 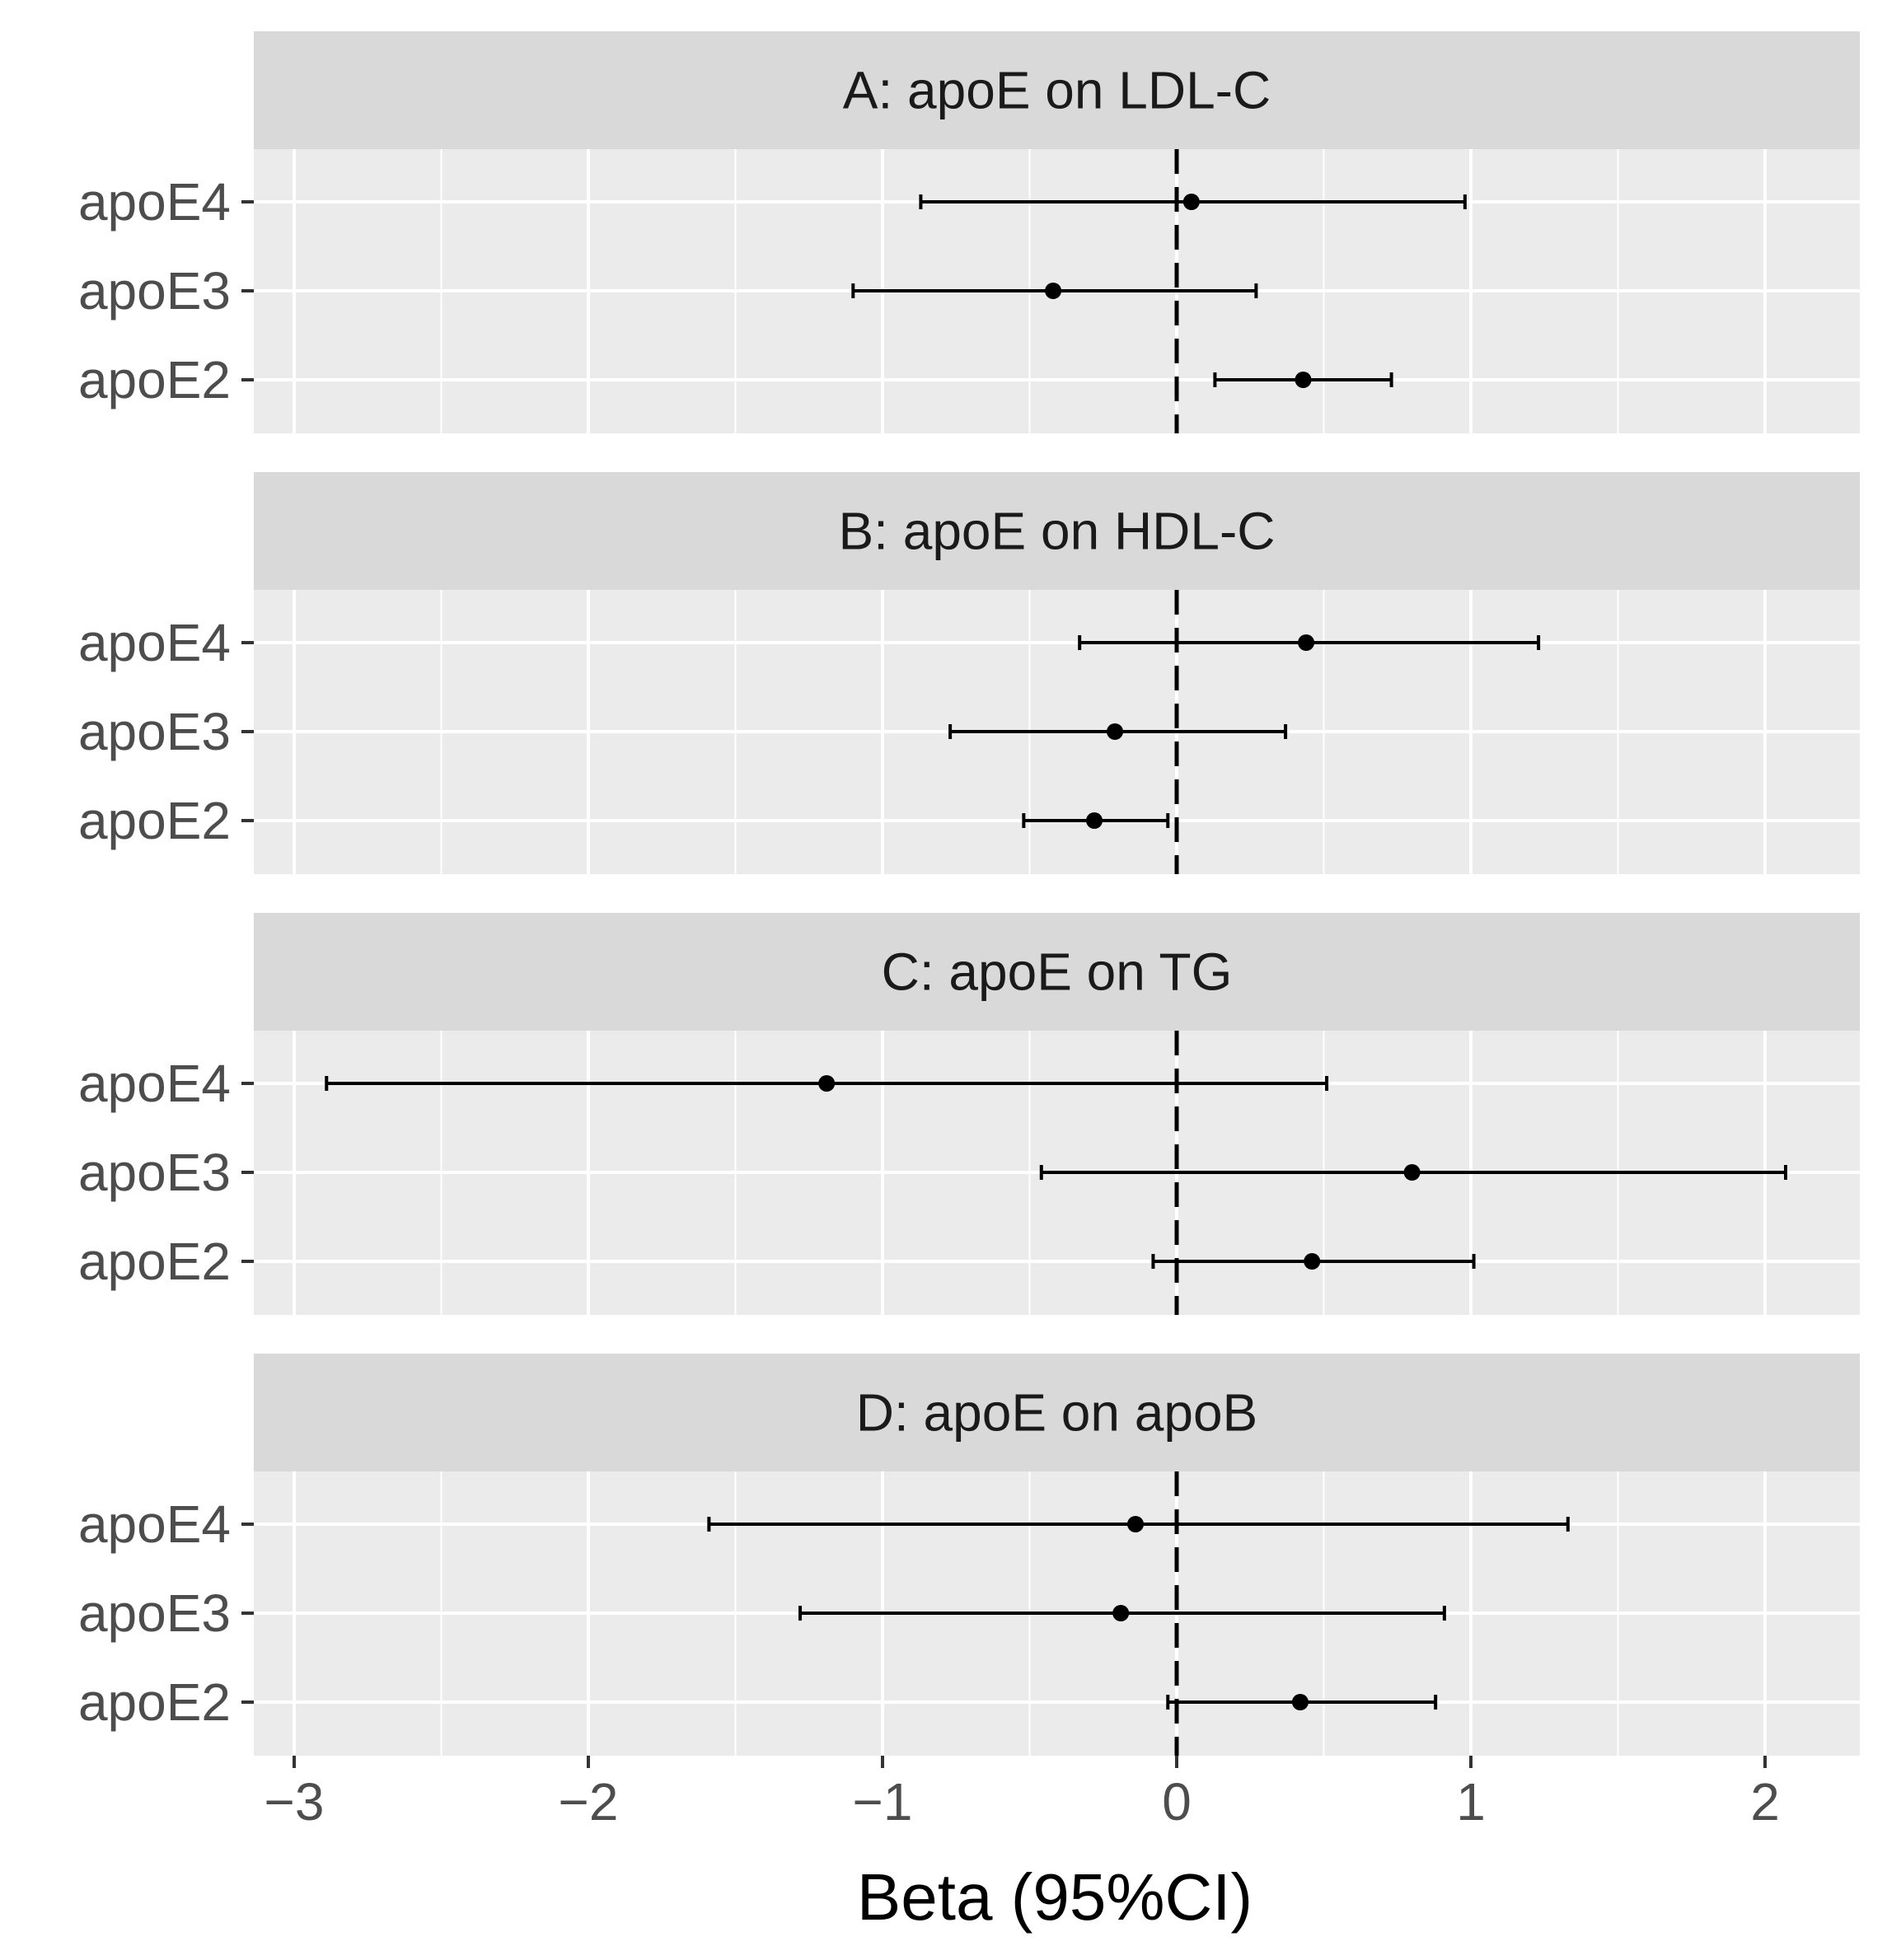 What do you see at coordinates (1022, 1793) in the screenshot?
I see `x-axis: −3 −2 −1 0 1 2` at bounding box center [1022, 1793].